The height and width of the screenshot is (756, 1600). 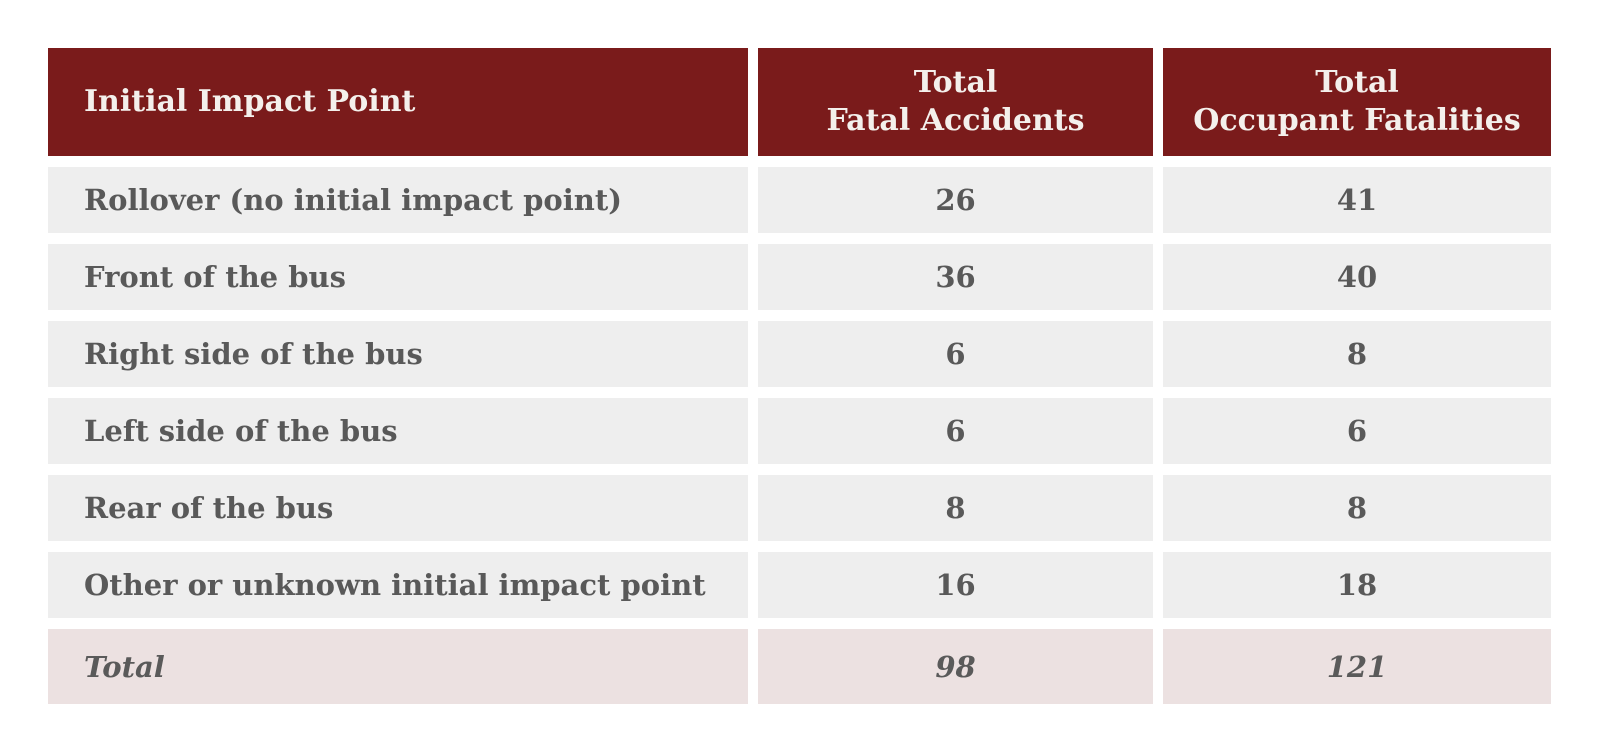 I want to click on col-header-total-occupant-fatalities: Total Occupant Fatalities, so click(x=1357, y=102).